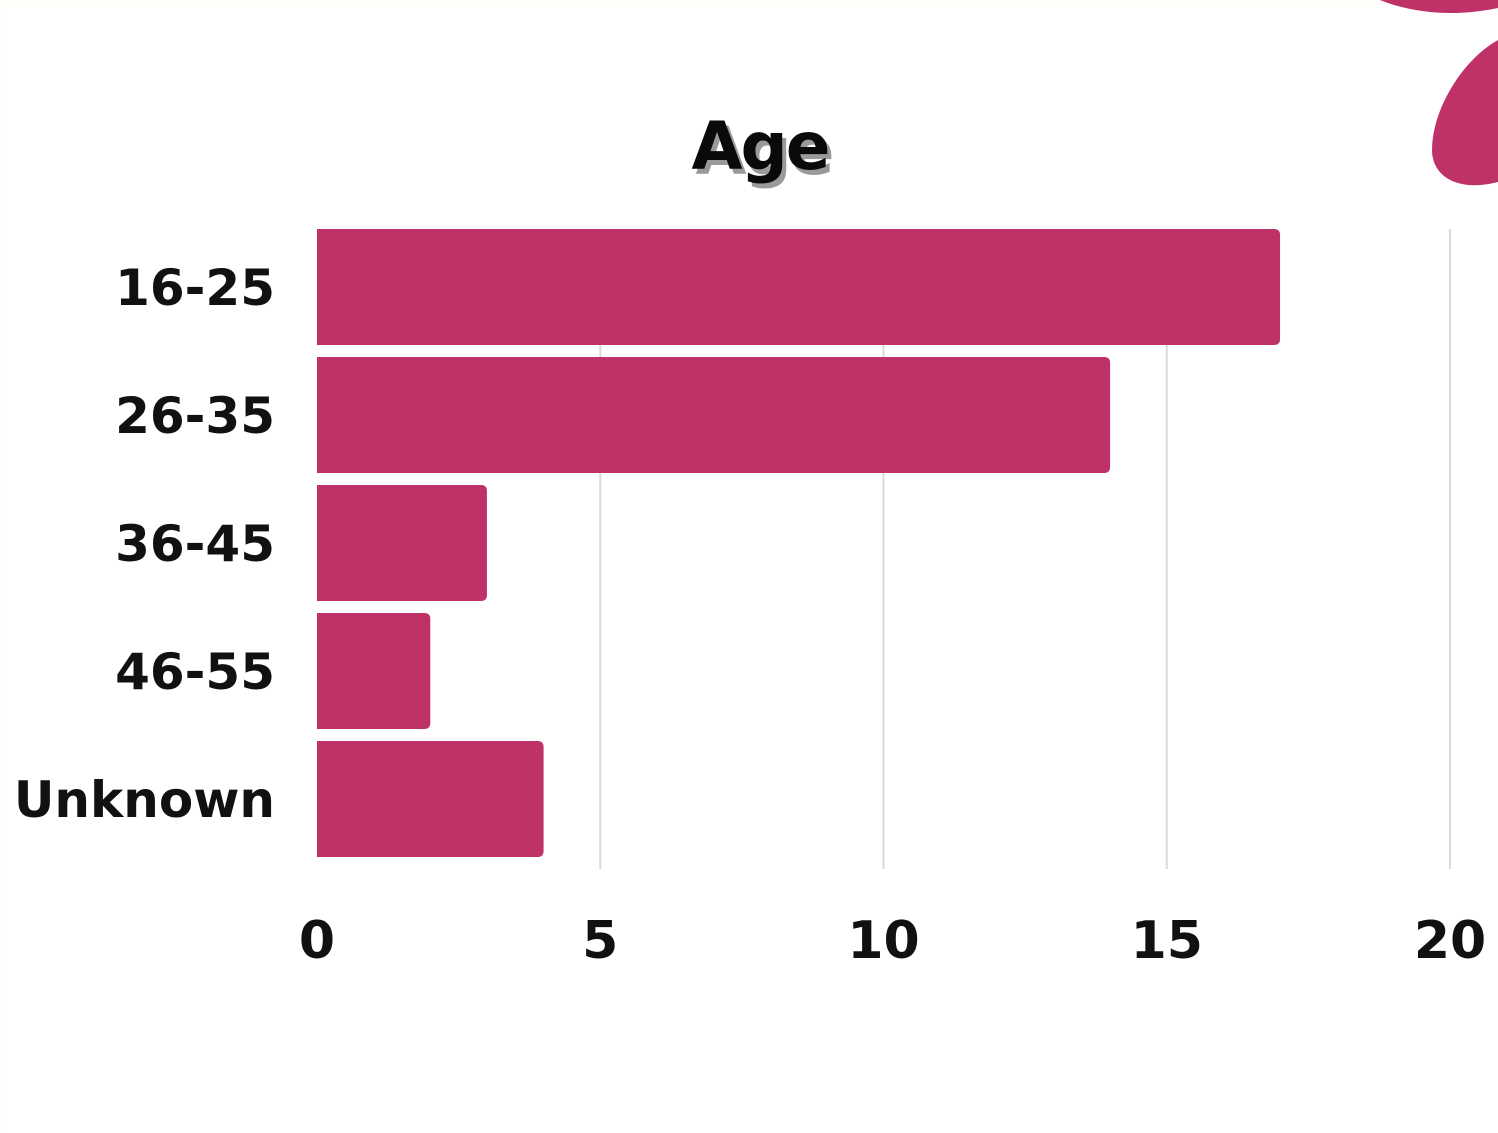  Describe the element at coordinates (430, 799) in the screenshot. I see `bar-unknown` at that location.